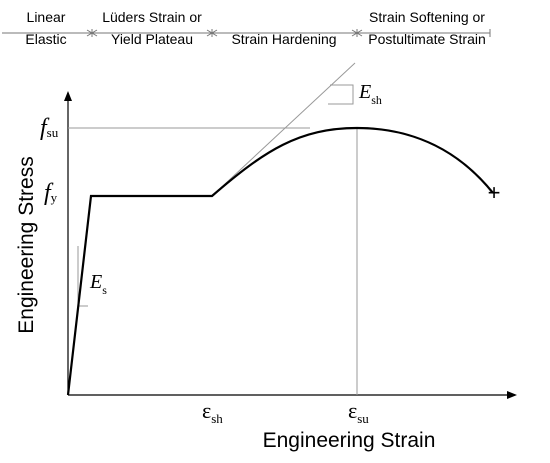  Describe the element at coordinates (68, 96) in the screenshot. I see `y-axis-arrowhead` at that location.